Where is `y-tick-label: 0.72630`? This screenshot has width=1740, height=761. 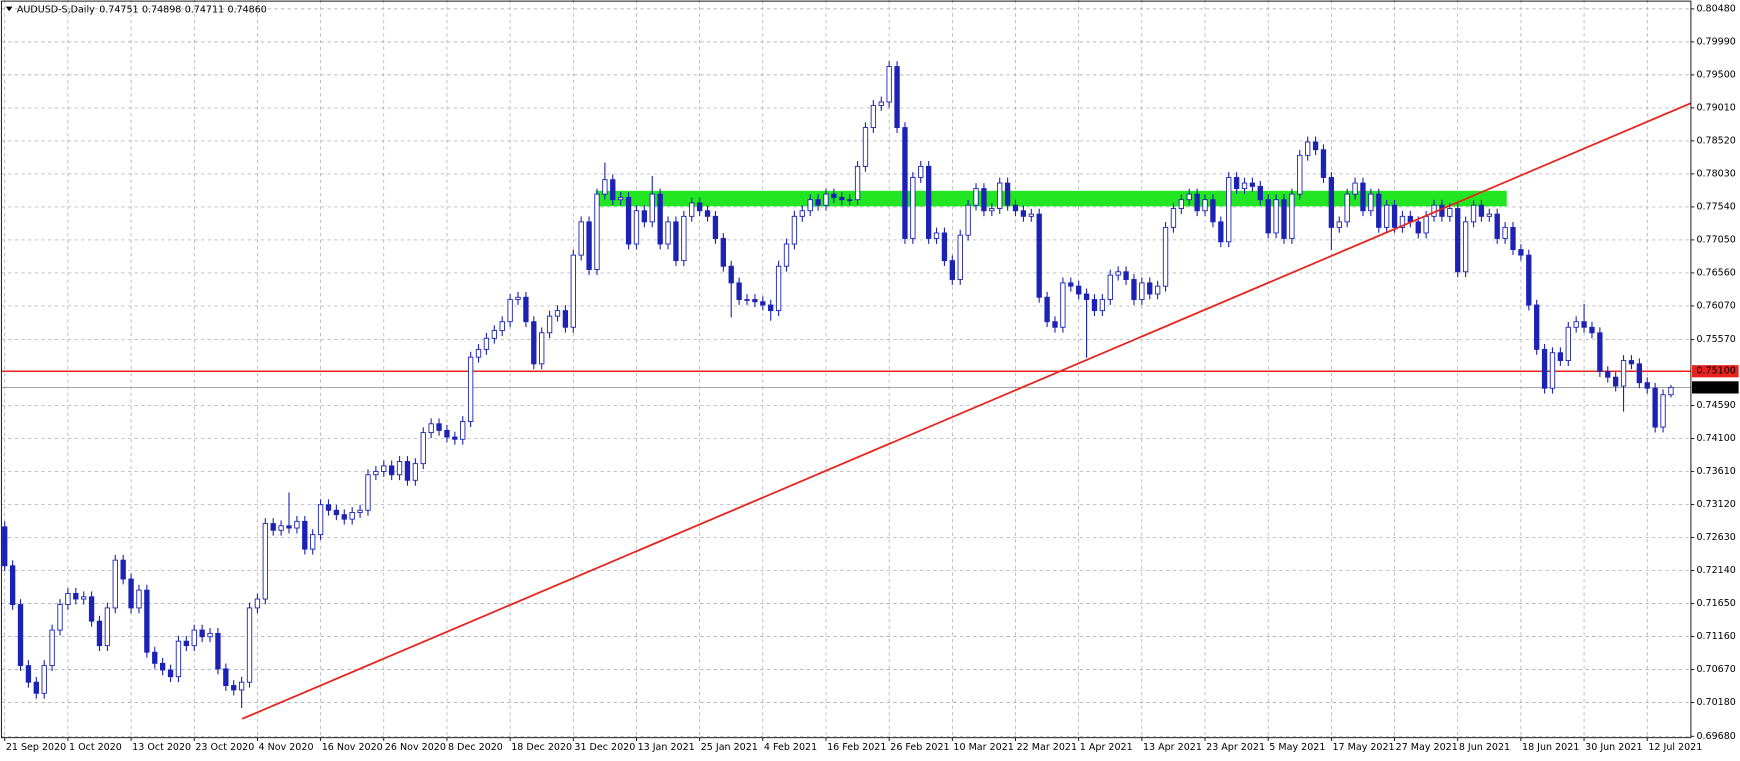
y-tick-label: 0.72630 is located at coordinates (1715, 537).